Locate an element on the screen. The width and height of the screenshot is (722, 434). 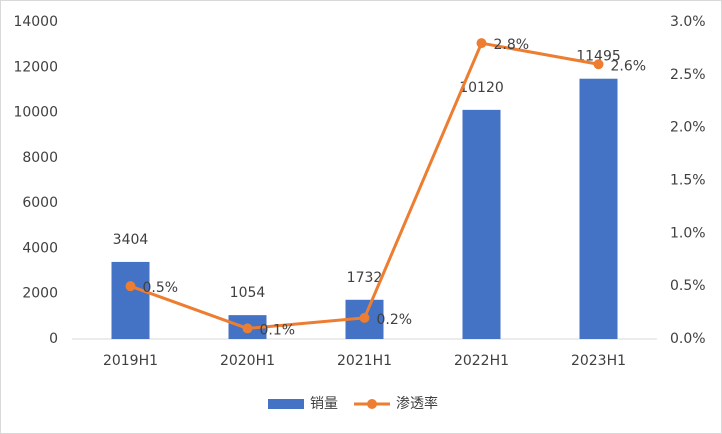
y-tick-label: 12000 is located at coordinates (35, 67).